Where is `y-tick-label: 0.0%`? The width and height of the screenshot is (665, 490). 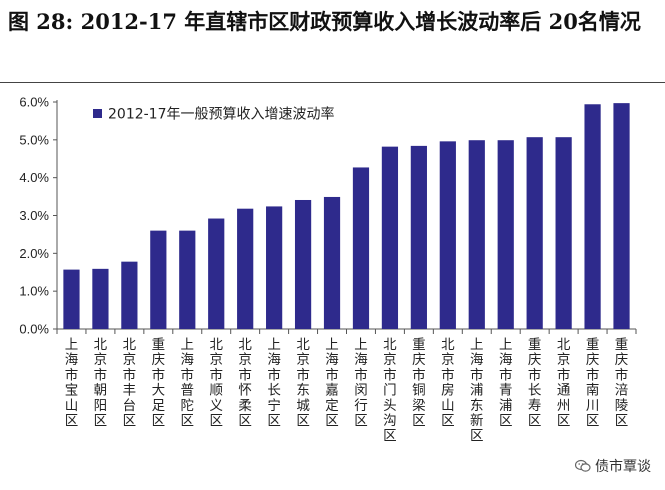 y-tick-label: 0.0% is located at coordinates (34, 329).